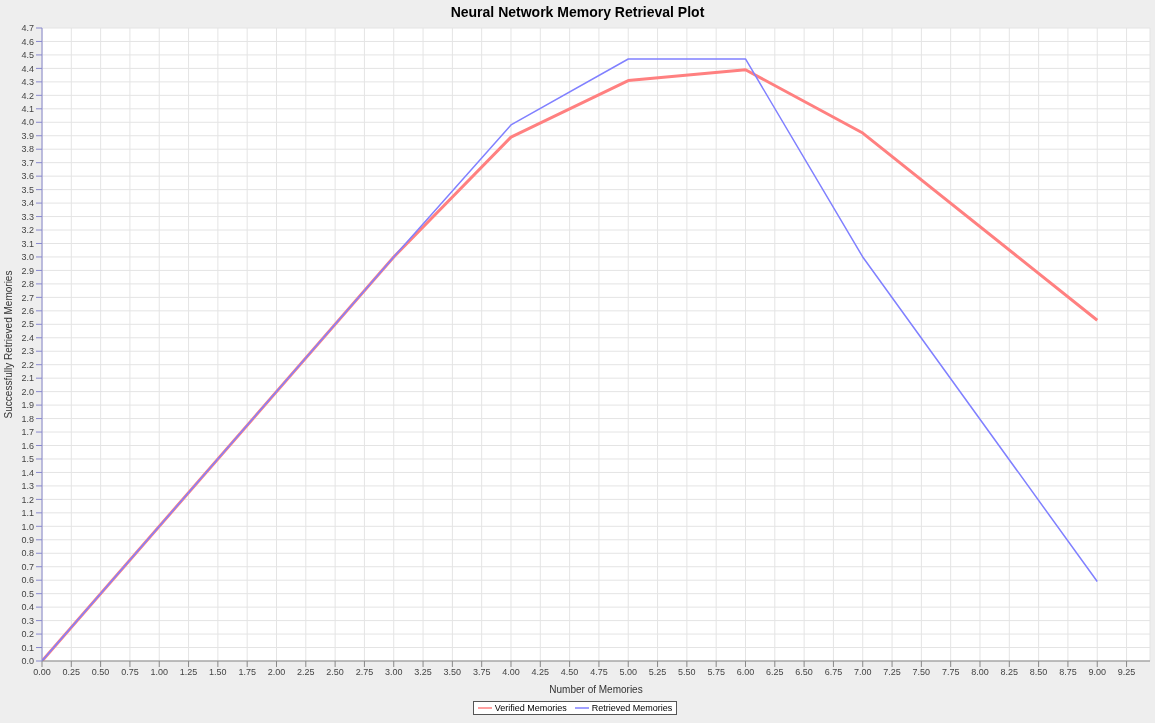 The image size is (1155, 723). Describe the element at coordinates (42, 672) in the screenshot. I see `x-tick-label: 0.00` at that location.